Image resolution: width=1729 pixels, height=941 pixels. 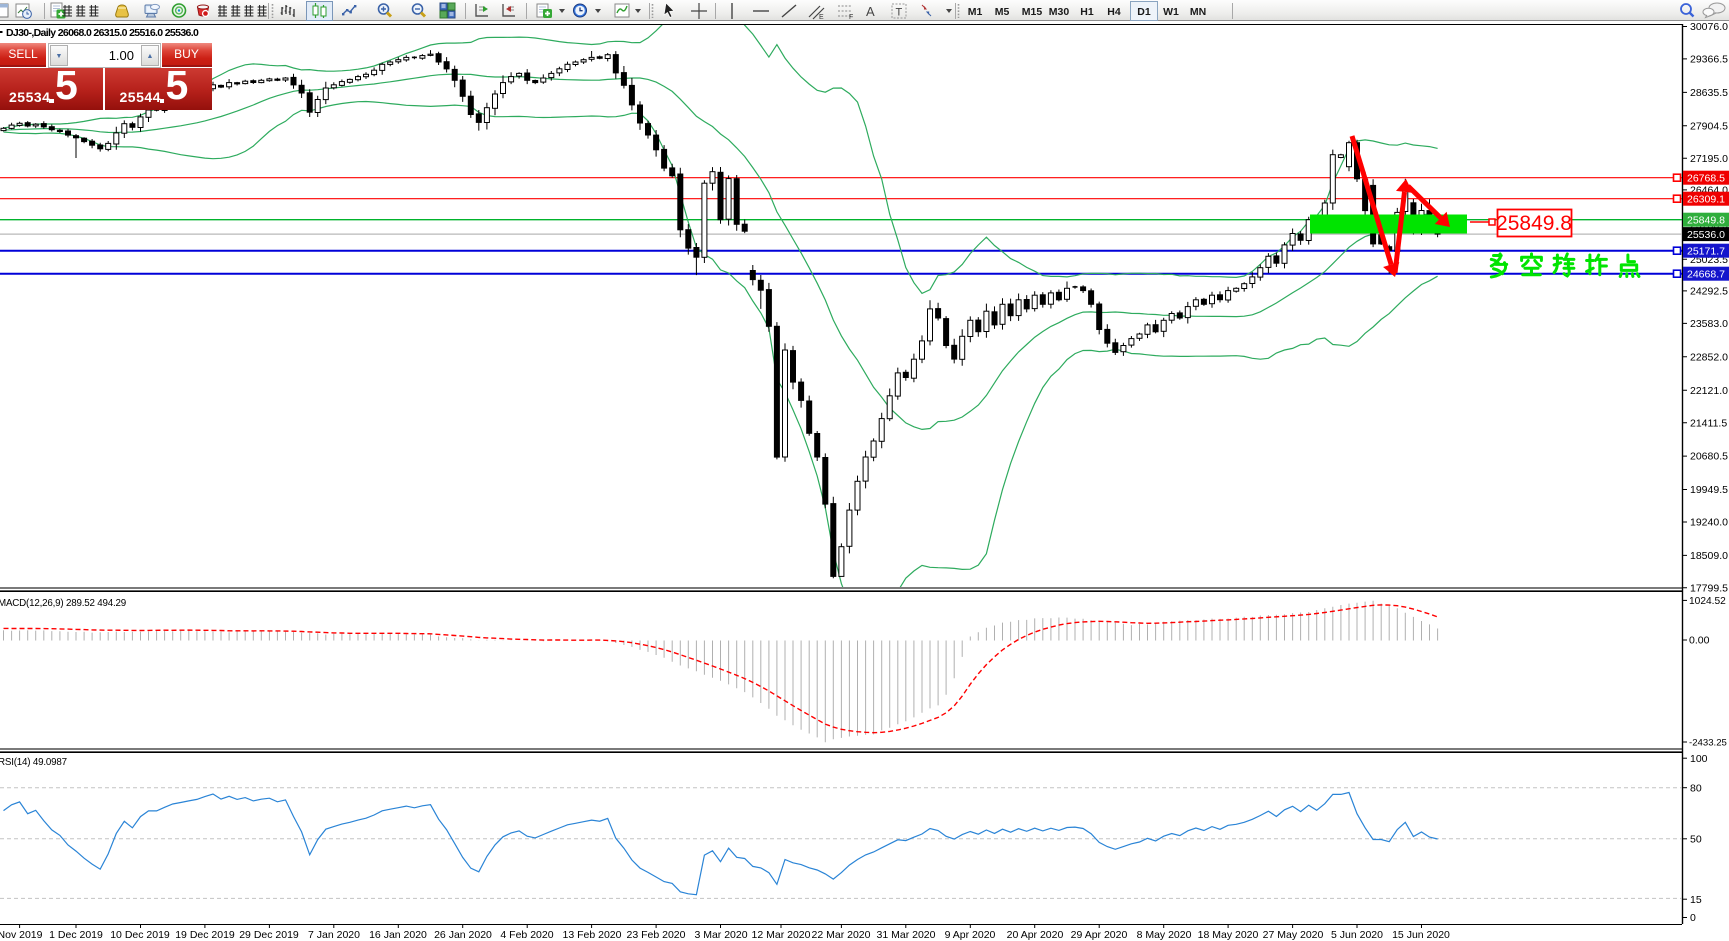 What do you see at coordinates (33, 762) in the screenshot?
I see `svg-text: RSI(14) 49.0987` at bounding box center [33, 762].